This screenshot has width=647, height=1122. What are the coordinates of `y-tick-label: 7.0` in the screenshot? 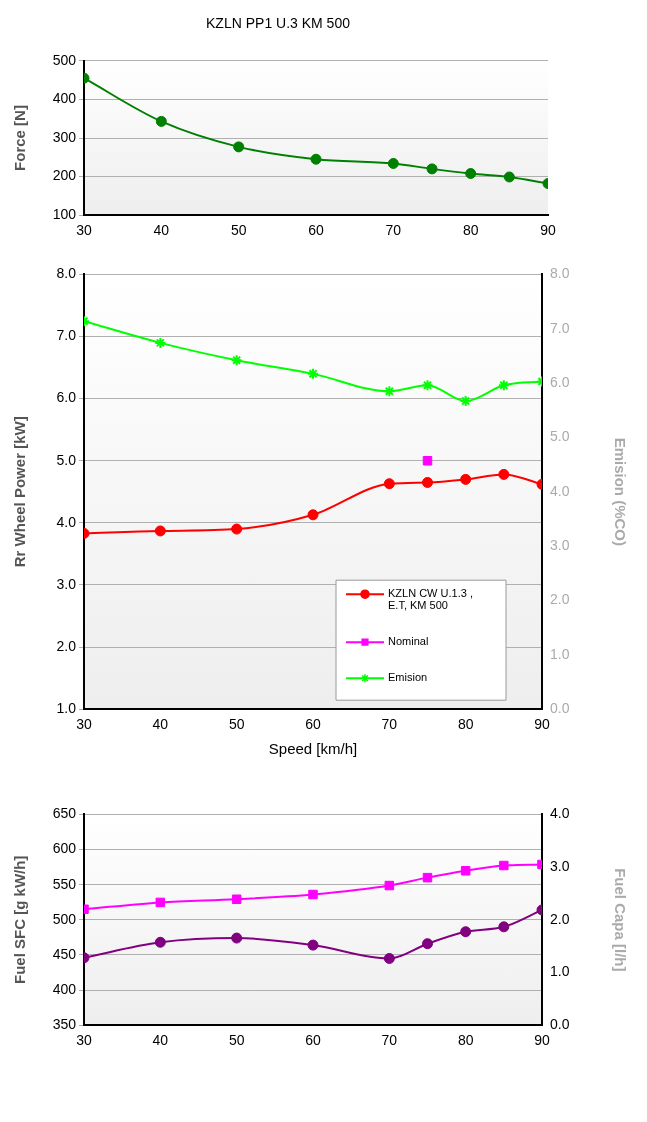 It's located at (66, 335).